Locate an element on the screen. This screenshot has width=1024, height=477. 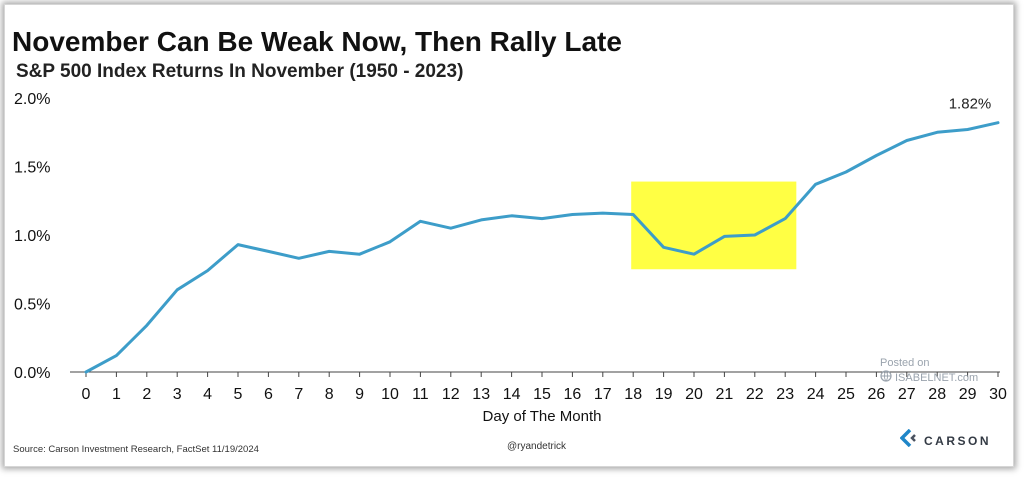
x-tick-label: 13 is located at coordinates (481, 394).